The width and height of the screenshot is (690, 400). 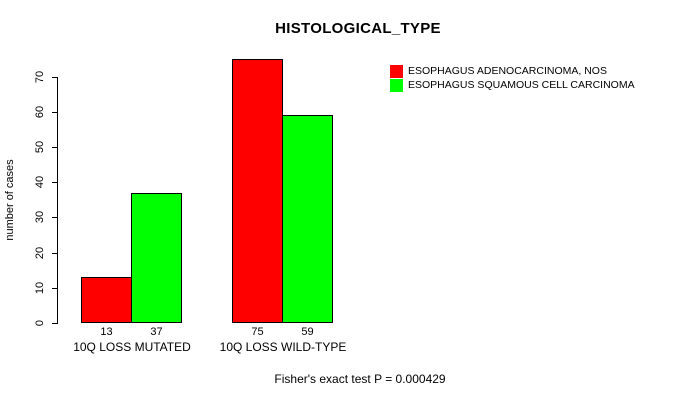 What do you see at coordinates (307, 332) in the screenshot?
I see `bar-value-label: 59` at bounding box center [307, 332].